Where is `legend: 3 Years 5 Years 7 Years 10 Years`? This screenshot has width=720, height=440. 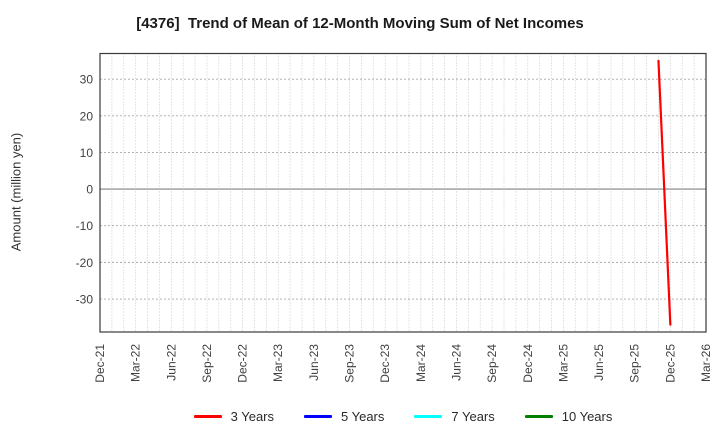 legend: 3 Years 5 Years 7 Years 10 Years is located at coordinates (403, 416).